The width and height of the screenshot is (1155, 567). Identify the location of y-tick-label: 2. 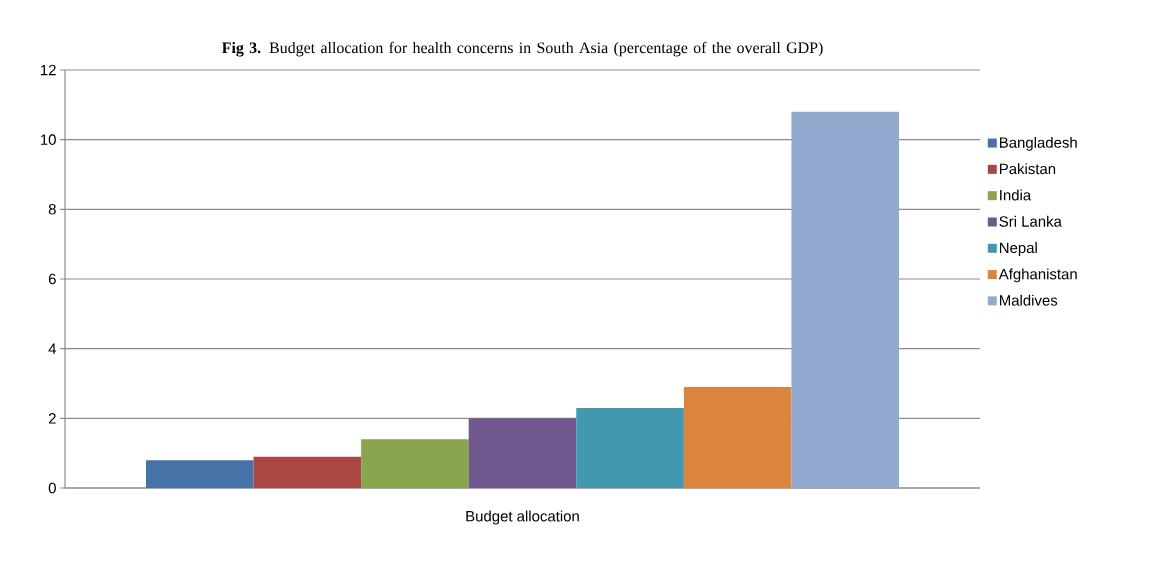
(52, 418).